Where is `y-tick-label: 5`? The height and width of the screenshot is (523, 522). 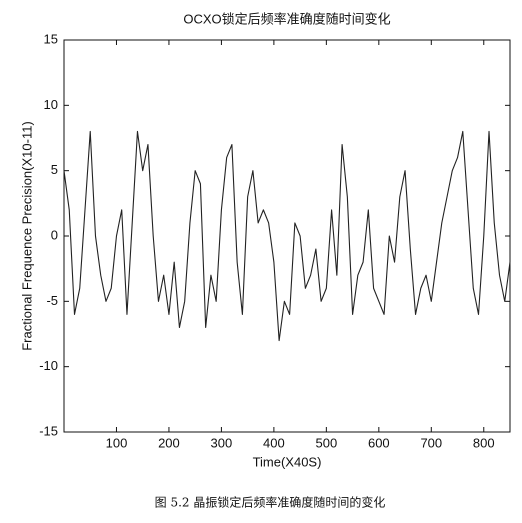 y-tick-label: 5 is located at coordinates (54, 169).